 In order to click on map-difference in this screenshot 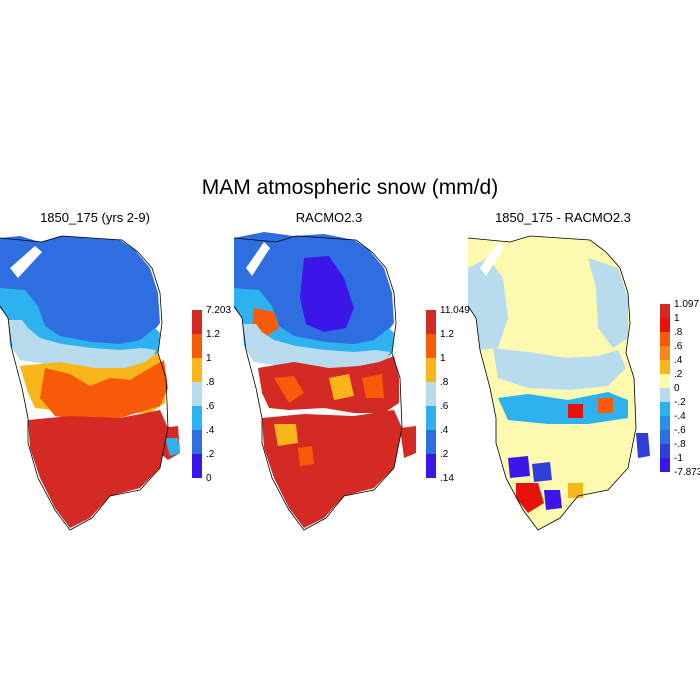, I will do `click(559, 383)`.